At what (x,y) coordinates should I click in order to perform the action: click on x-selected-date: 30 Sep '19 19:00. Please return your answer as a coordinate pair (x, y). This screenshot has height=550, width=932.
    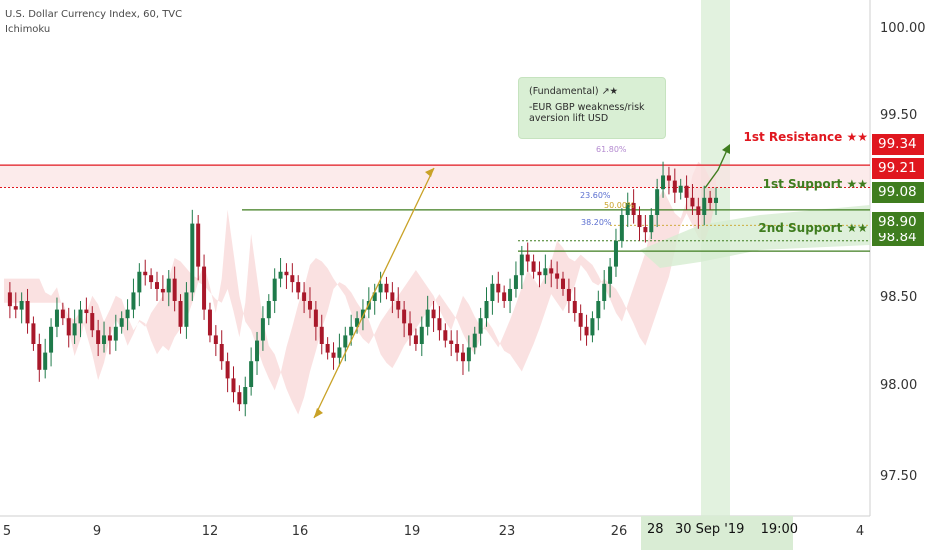
    Looking at the image, I should click on (734, 533).